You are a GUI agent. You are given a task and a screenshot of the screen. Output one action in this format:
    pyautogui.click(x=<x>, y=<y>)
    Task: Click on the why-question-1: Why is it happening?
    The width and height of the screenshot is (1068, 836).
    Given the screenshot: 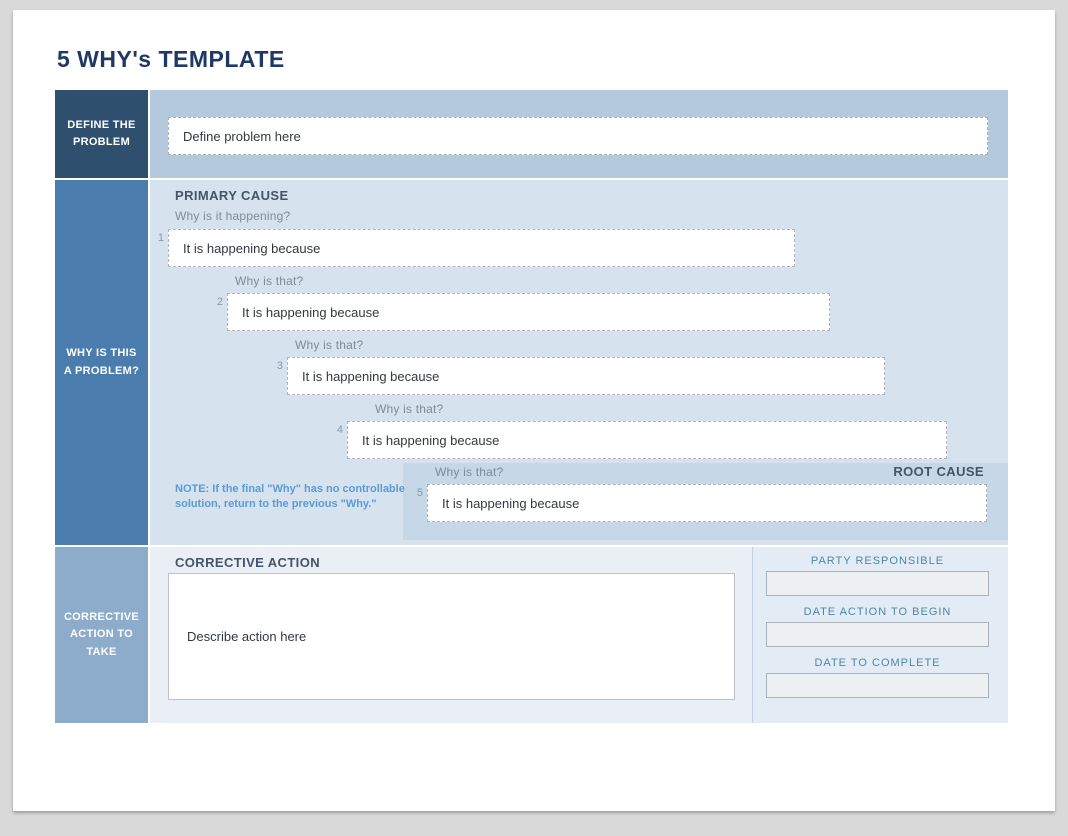 What is the action you would take?
    pyautogui.click(x=233, y=216)
    